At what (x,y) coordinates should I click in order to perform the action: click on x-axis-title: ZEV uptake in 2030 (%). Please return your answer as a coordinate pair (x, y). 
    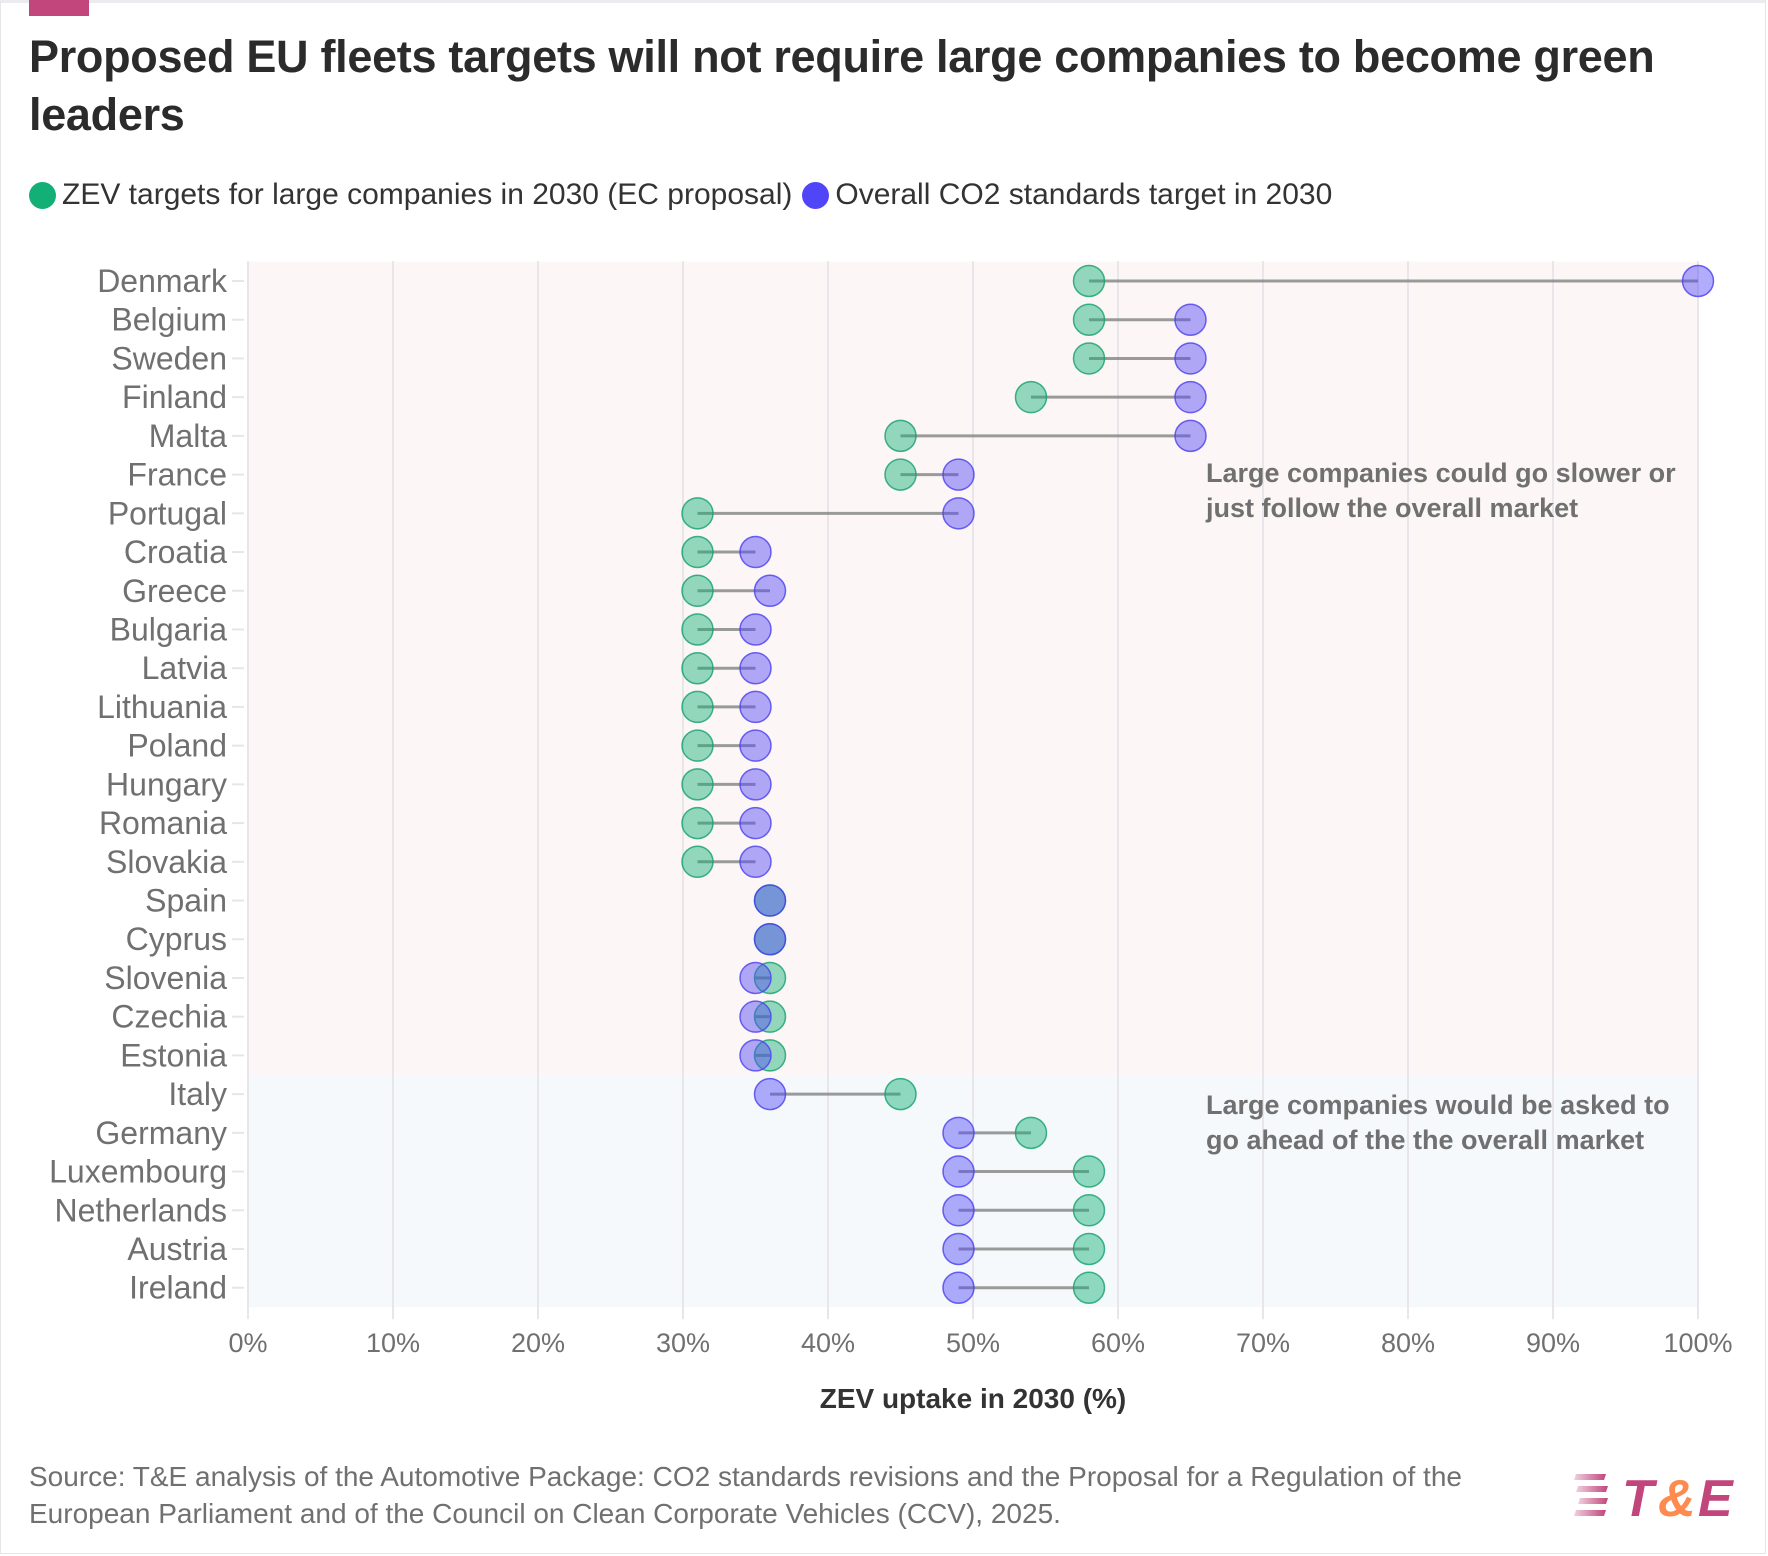
    Looking at the image, I should click on (973, 1398).